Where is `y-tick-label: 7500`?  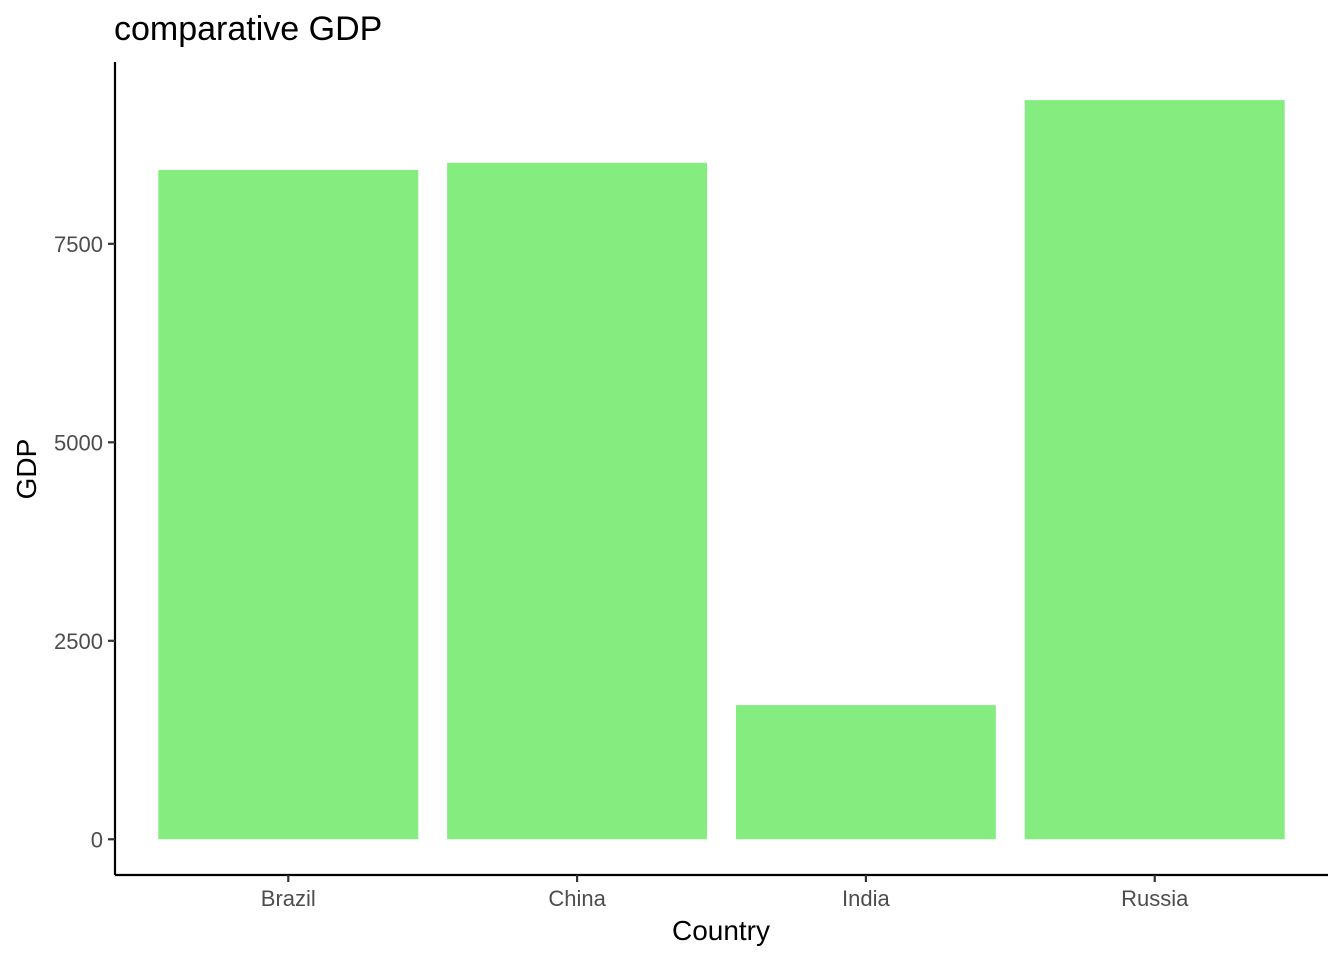
y-tick-label: 7500 is located at coordinates (78, 244).